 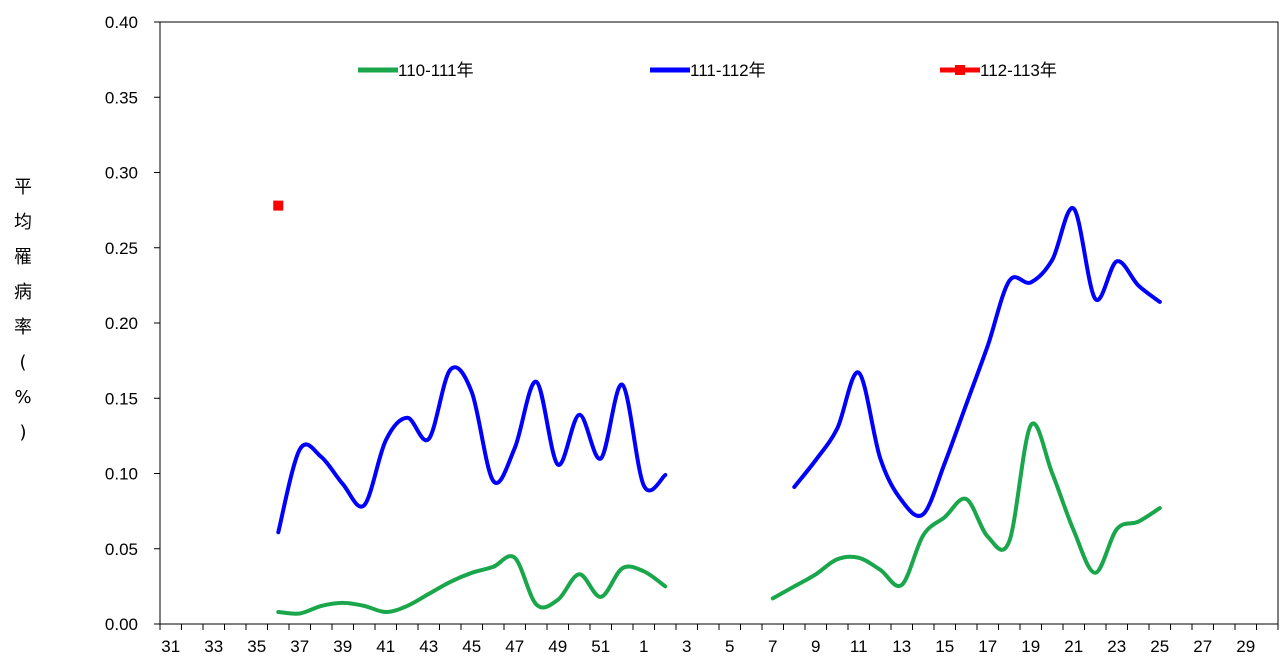 What do you see at coordinates (1202, 646) in the screenshot?
I see `x-tick-label: 27` at bounding box center [1202, 646].